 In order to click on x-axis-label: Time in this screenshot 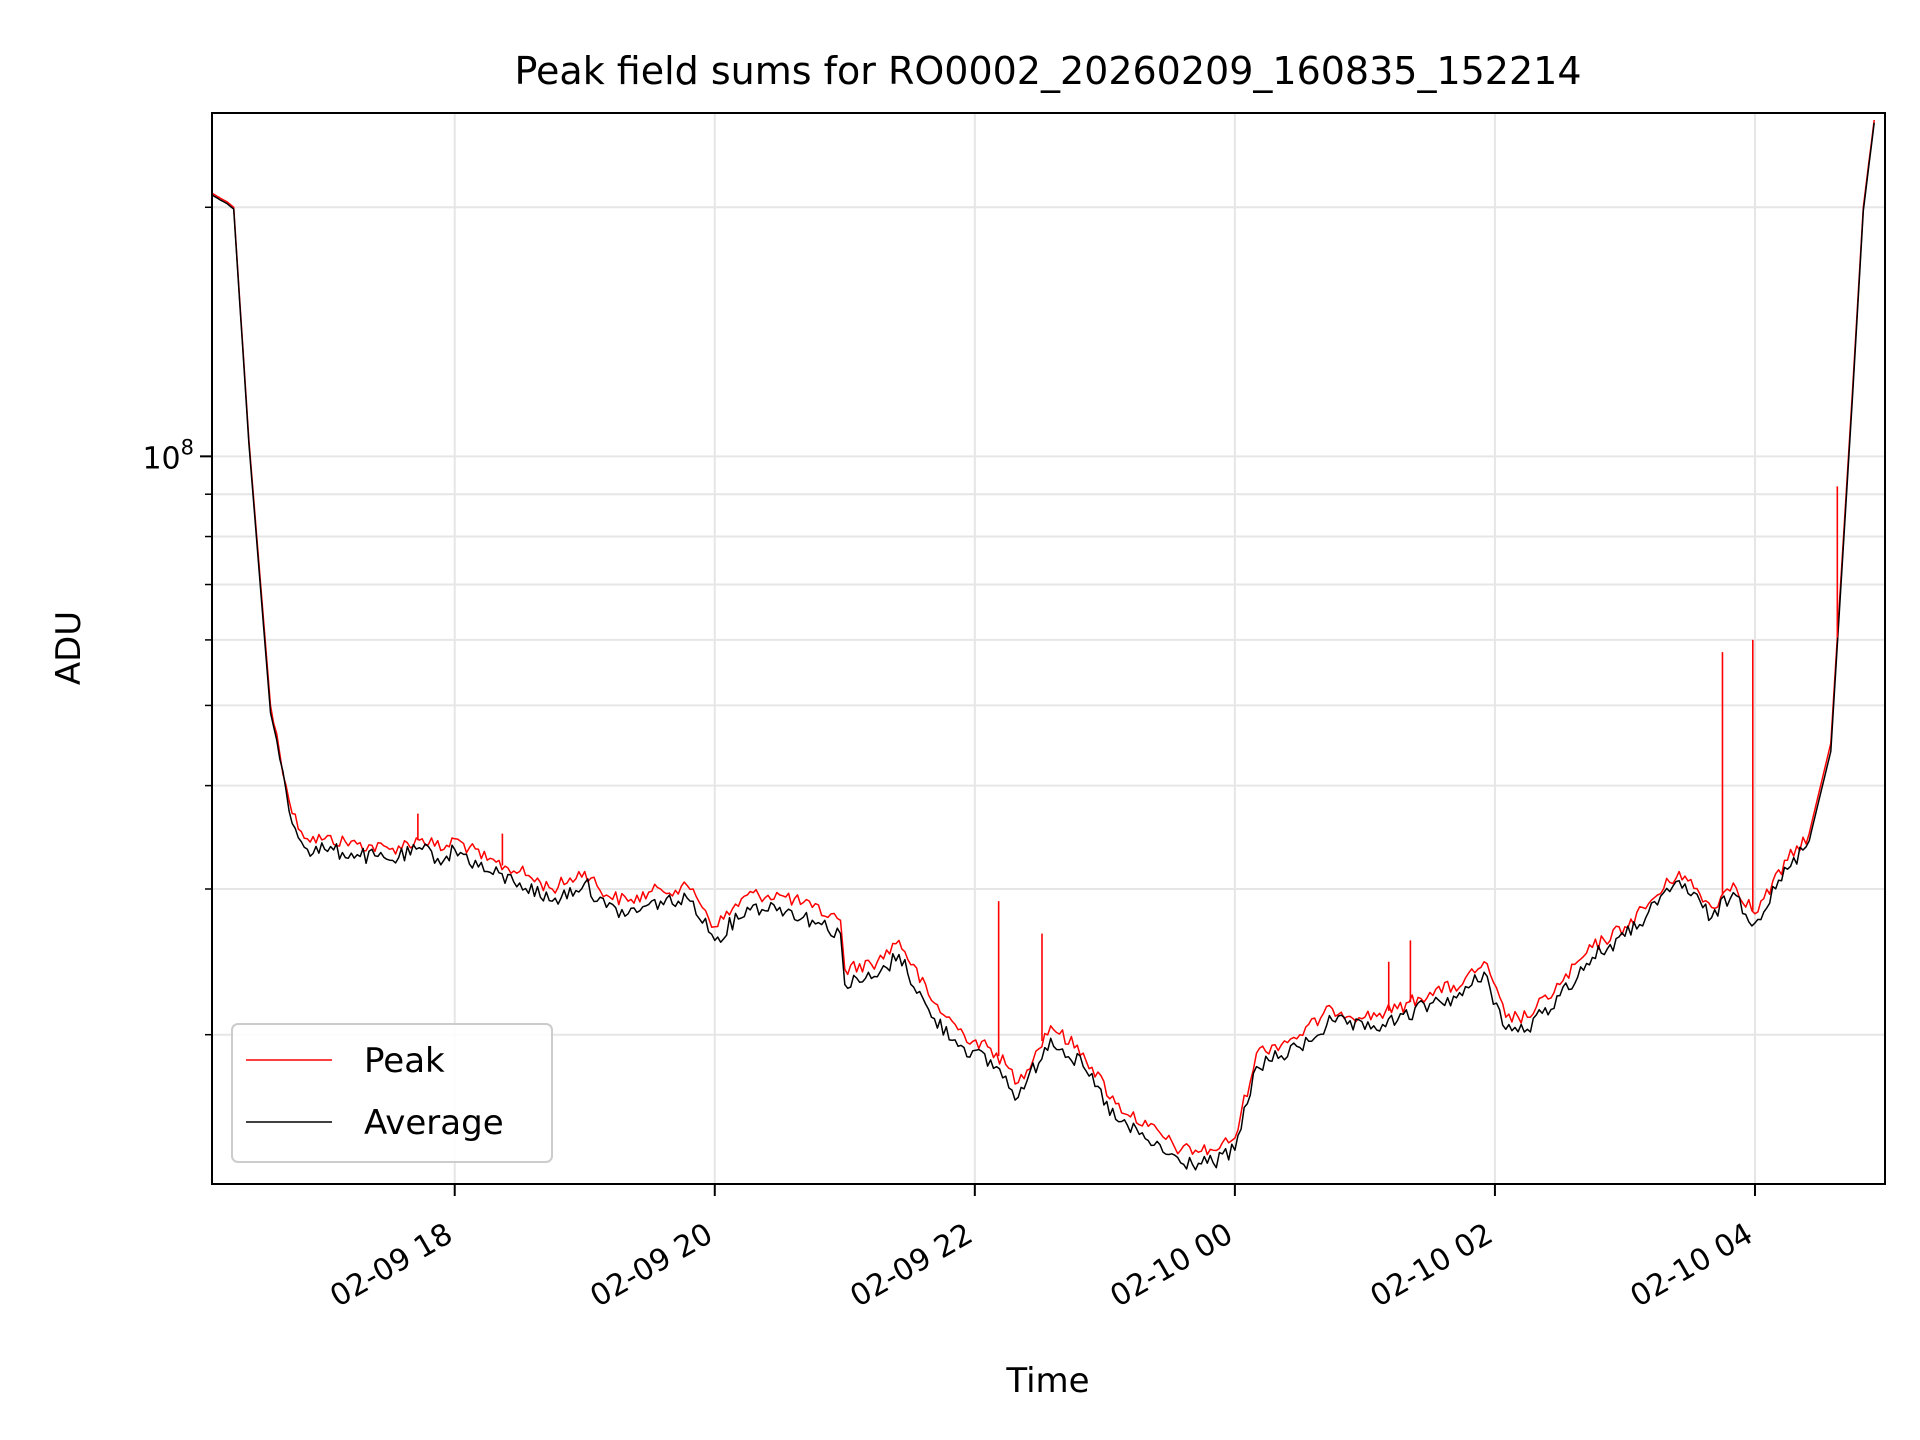, I will do `click(1047, 1381)`.